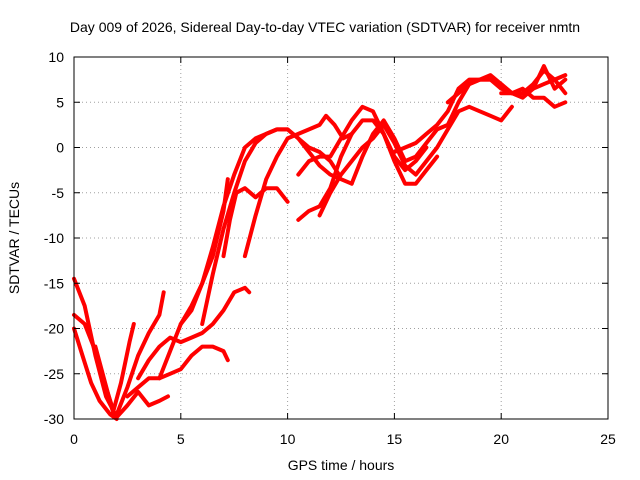 The width and height of the screenshot is (640, 480). I want to click on y-axis-label: SDTVAR / TECUs, so click(14, 238).